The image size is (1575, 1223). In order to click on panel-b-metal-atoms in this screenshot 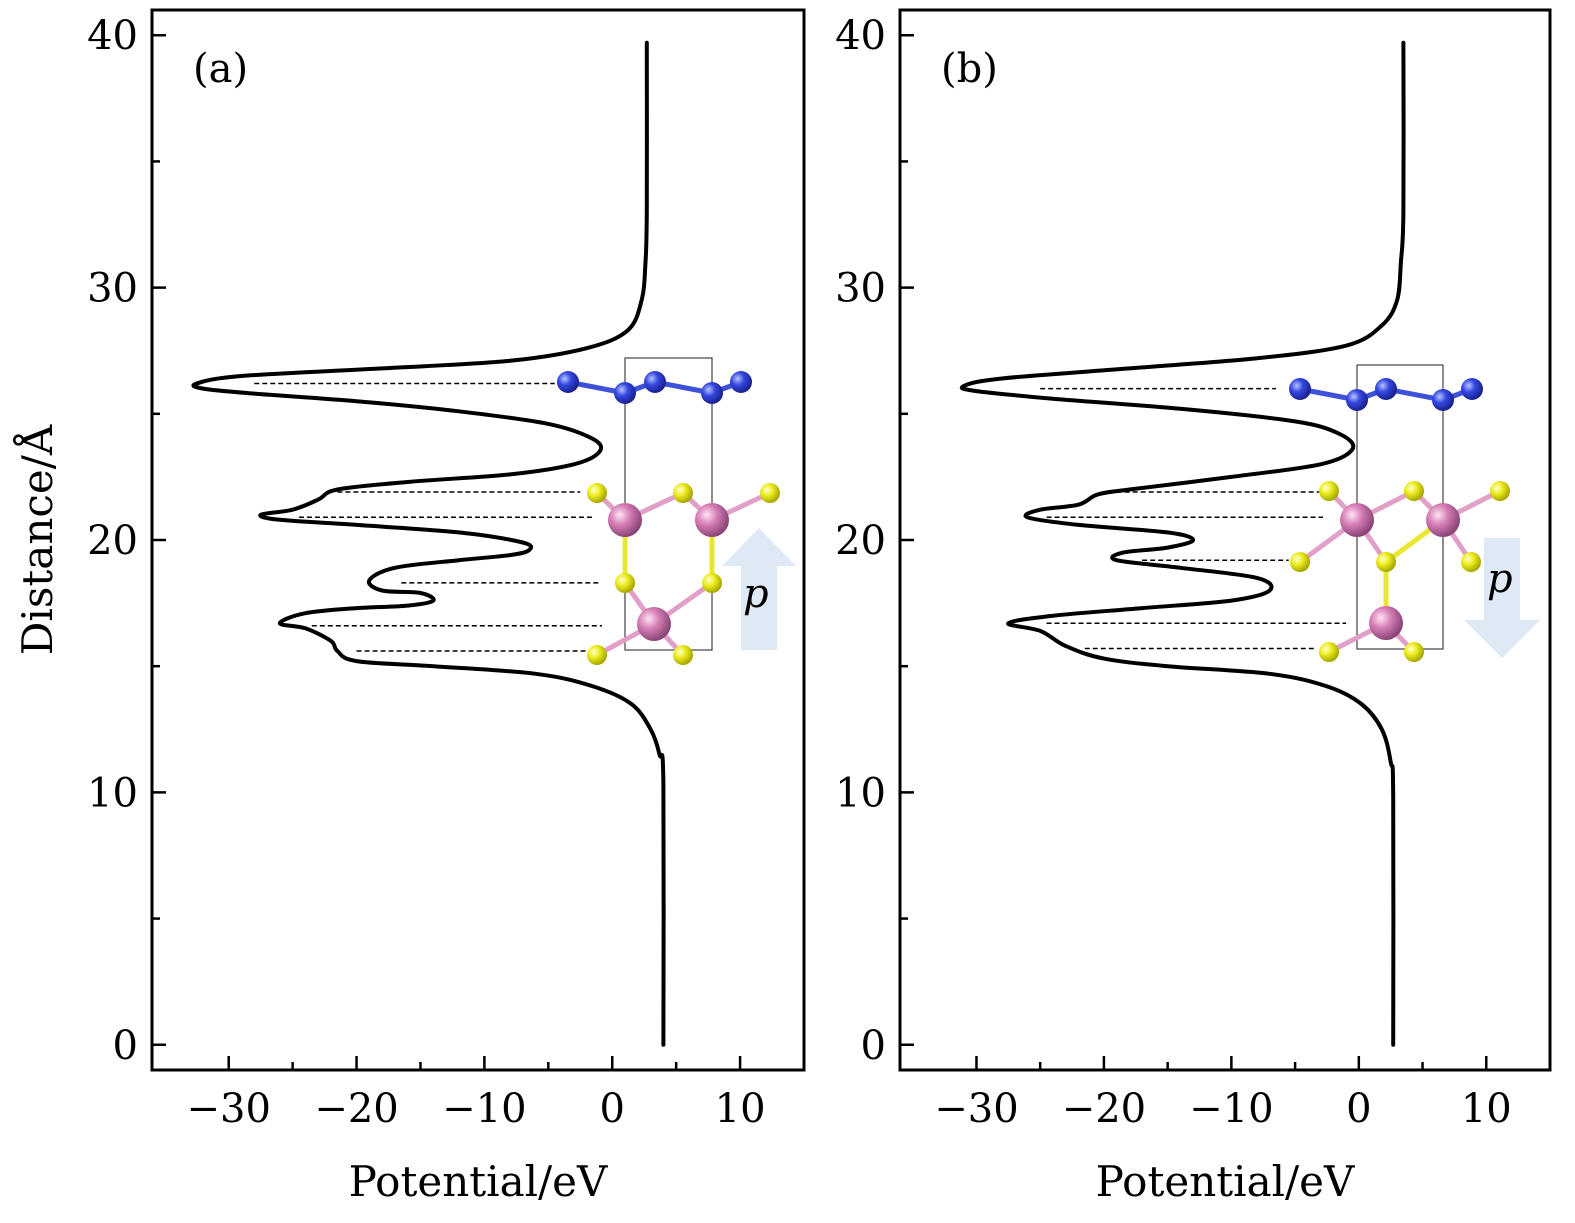, I will do `click(1400, 571)`.